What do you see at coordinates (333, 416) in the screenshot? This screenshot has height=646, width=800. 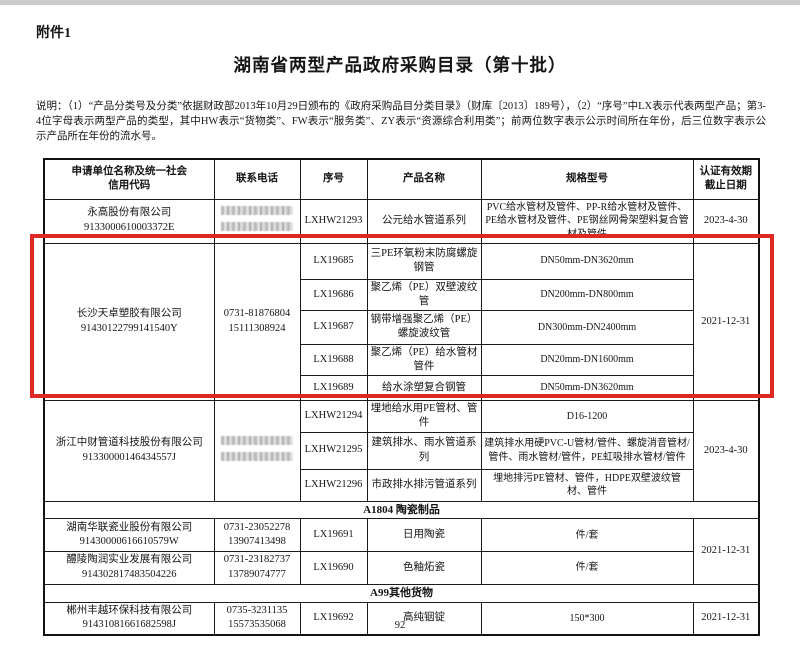 I see `serial-cell: LXHW21294` at bounding box center [333, 416].